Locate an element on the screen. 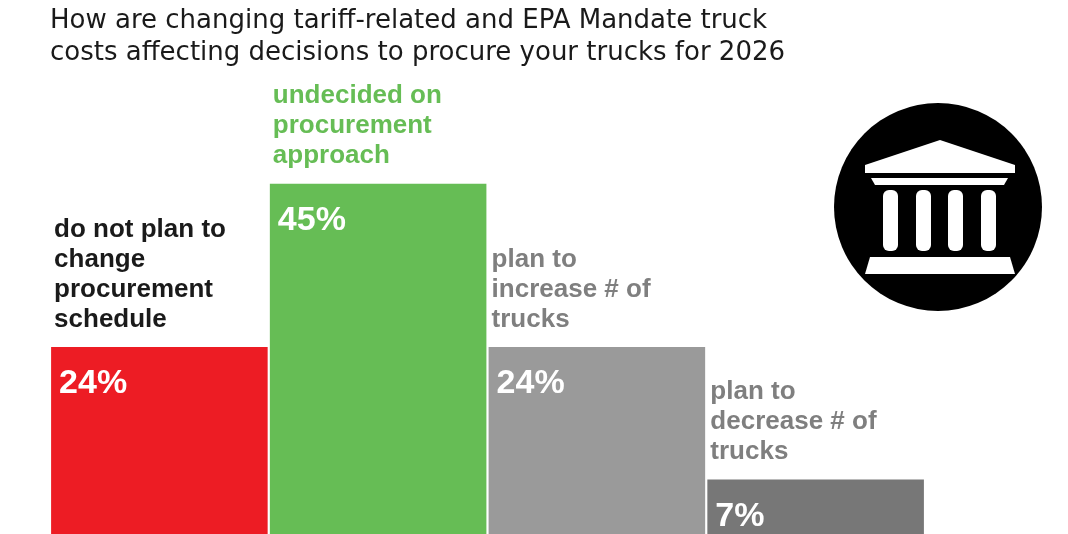 Image resolution: width=1068 pixels, height=534 pixels. x-tick-label: do not plan to change procurement schedule is located at coordinates (140, 273).